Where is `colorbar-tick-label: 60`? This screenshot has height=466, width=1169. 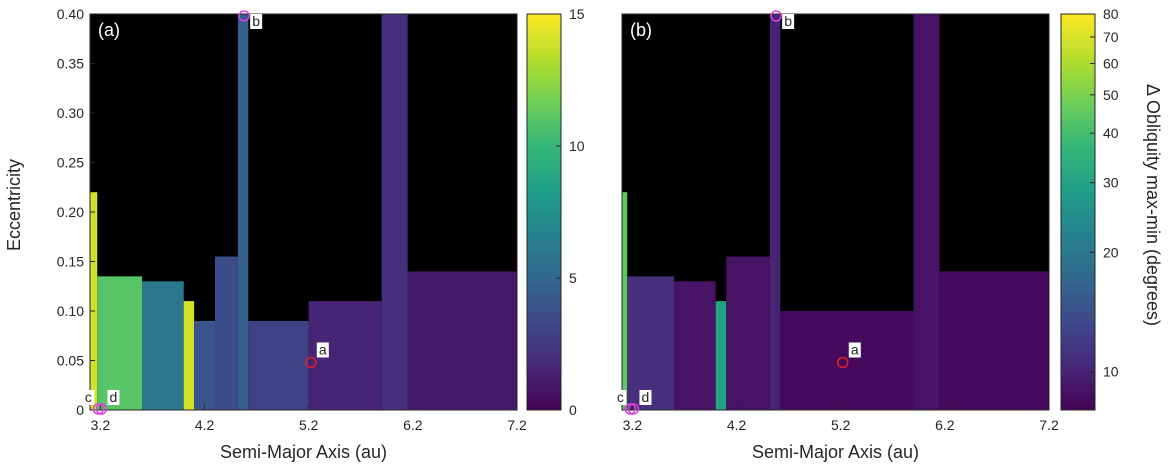 colorbar-tick-label: 60 is located at coordinates (1111, 63).